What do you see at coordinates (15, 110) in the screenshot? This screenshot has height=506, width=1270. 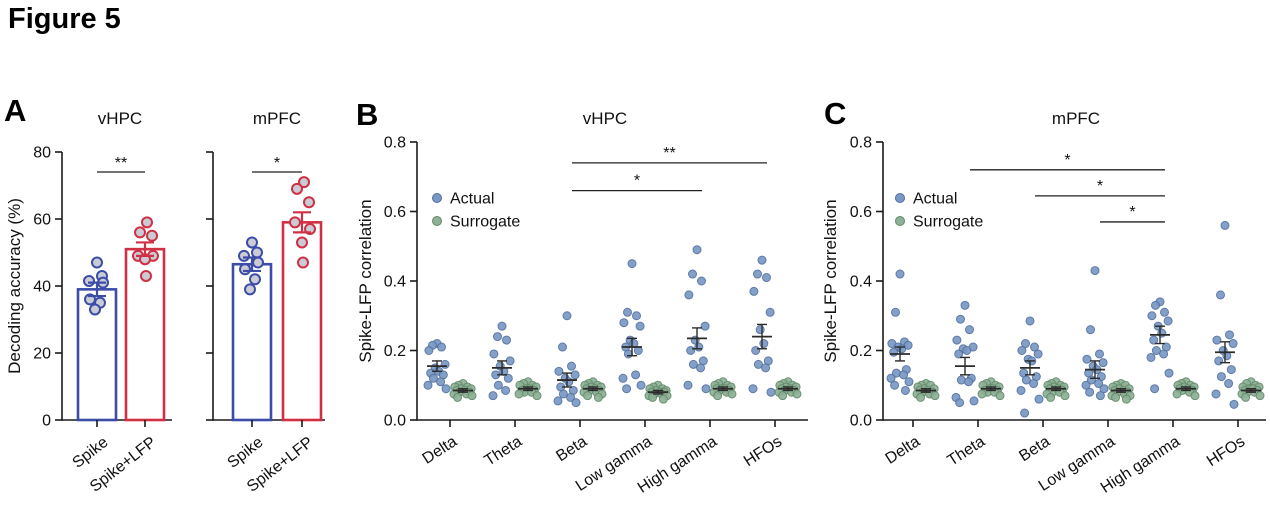 I see `panel-a-label: A` at bounding box center [15, 110].